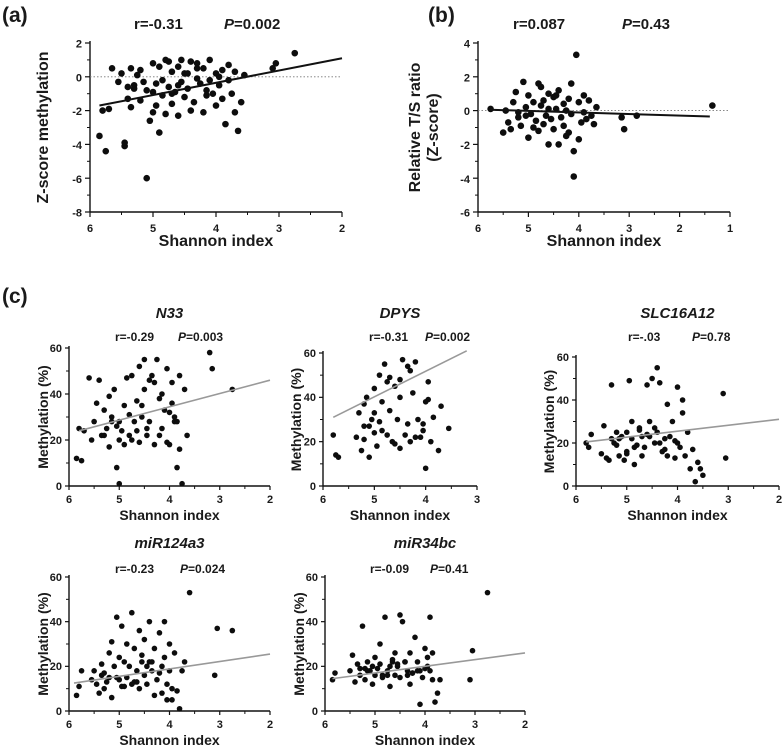 The width and height of the screenshot is (784, 755). I want to click on stat-p-letter: P, so click(429, 337).